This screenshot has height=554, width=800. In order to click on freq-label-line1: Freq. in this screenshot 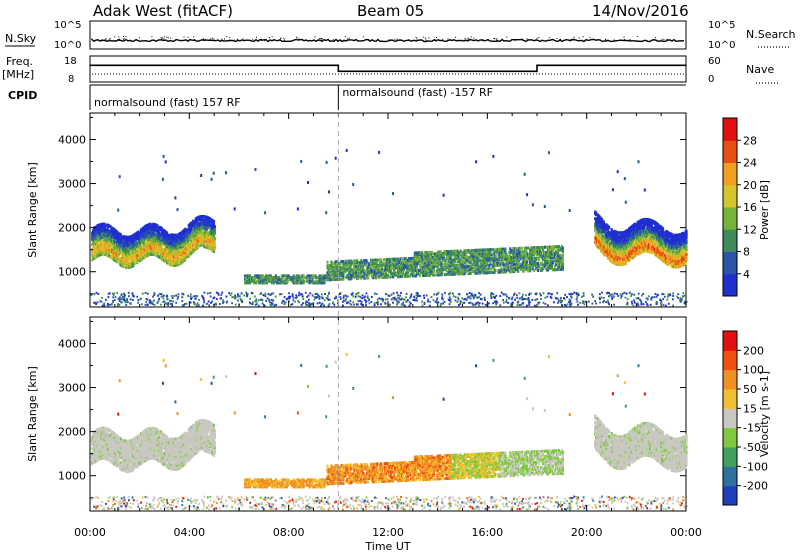, I will do `click(19, 61)`.